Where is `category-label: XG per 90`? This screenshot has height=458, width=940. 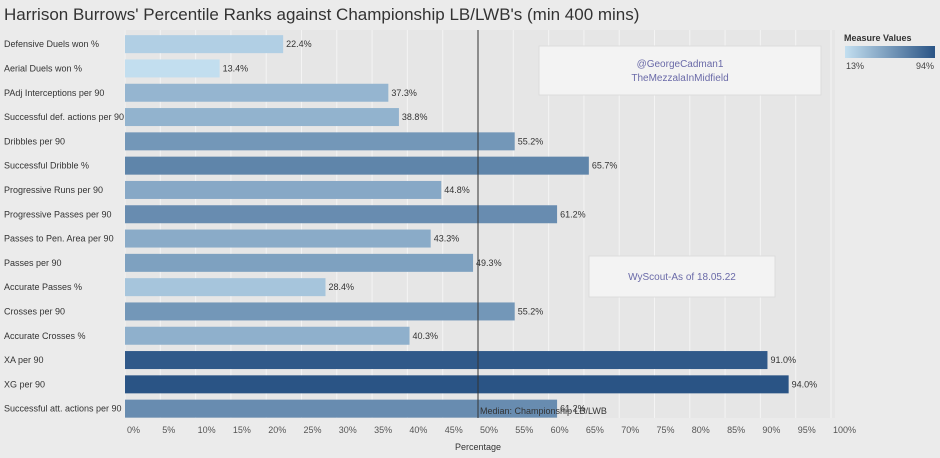
category-label: XG per 90 is located at coordinates (24, 384).